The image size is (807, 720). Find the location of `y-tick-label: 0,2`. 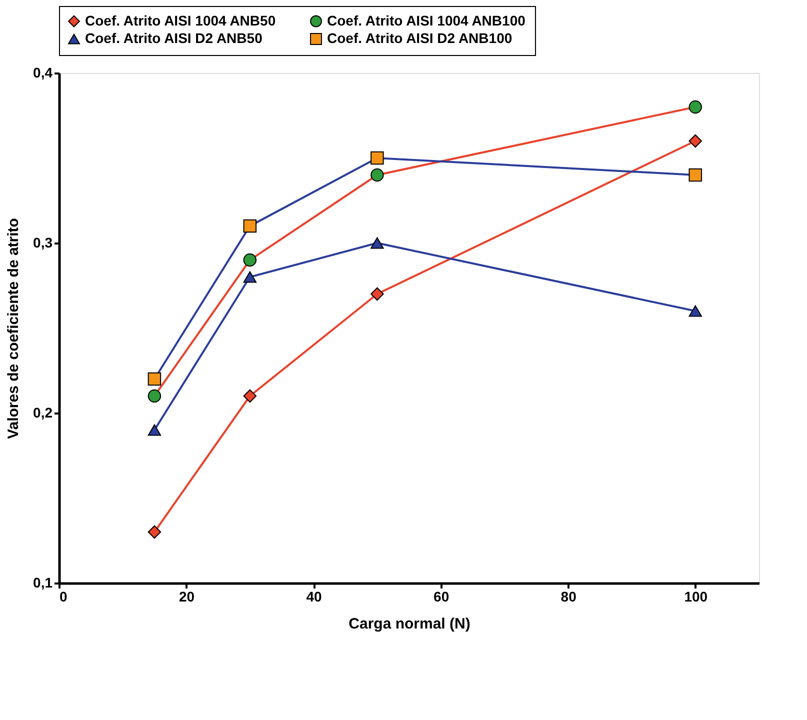

y-tick-label: 0,2 is located at coordinates (43, 412).